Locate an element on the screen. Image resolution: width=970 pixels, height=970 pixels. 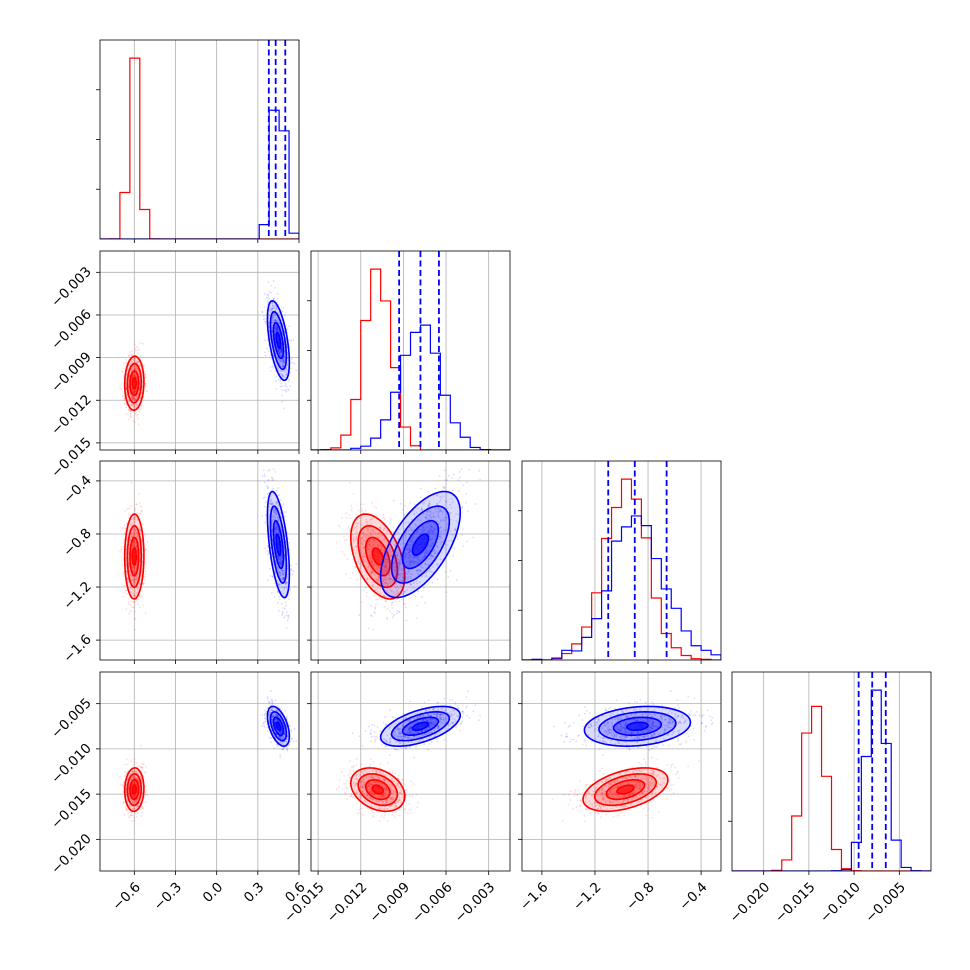
panel-frame is located at coordinates (199, 560).